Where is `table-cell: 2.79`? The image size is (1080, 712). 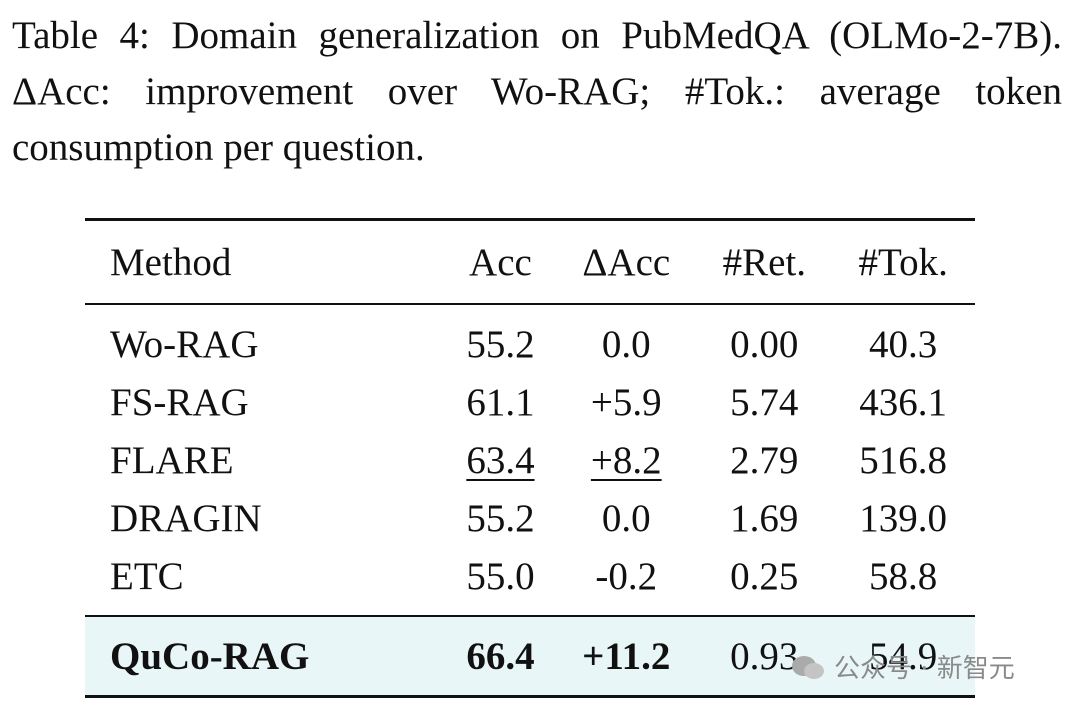
table-cell: 2.79 is located at coordinates (764, 460).